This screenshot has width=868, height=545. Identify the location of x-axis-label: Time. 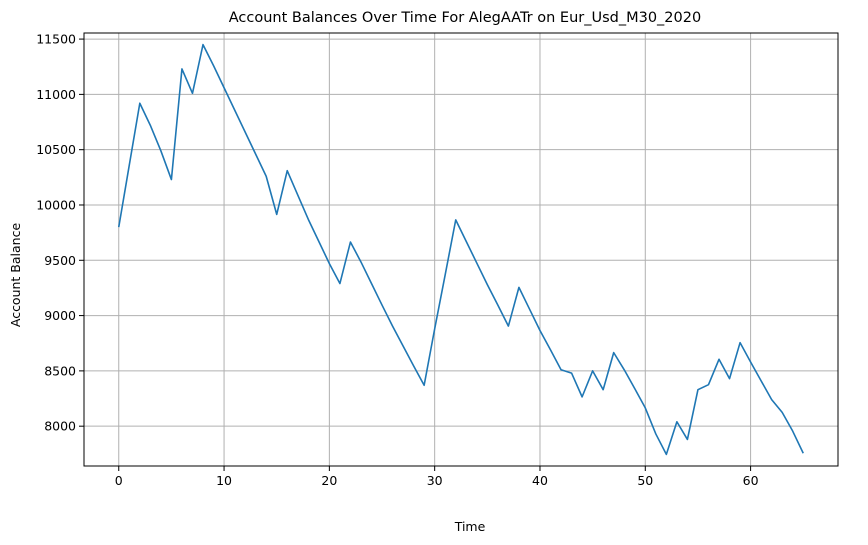
(470, 526).